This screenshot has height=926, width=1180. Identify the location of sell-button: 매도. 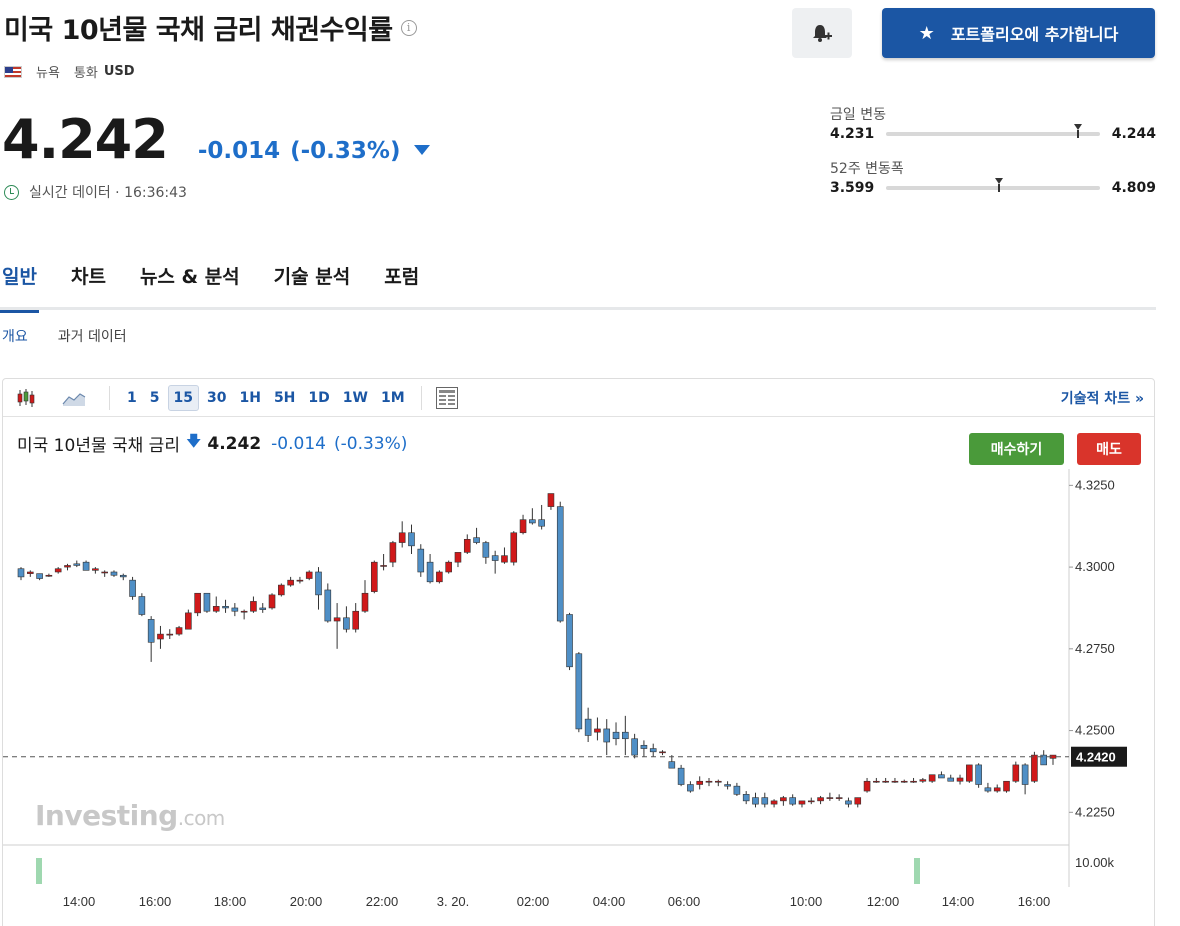
(1109, 449).